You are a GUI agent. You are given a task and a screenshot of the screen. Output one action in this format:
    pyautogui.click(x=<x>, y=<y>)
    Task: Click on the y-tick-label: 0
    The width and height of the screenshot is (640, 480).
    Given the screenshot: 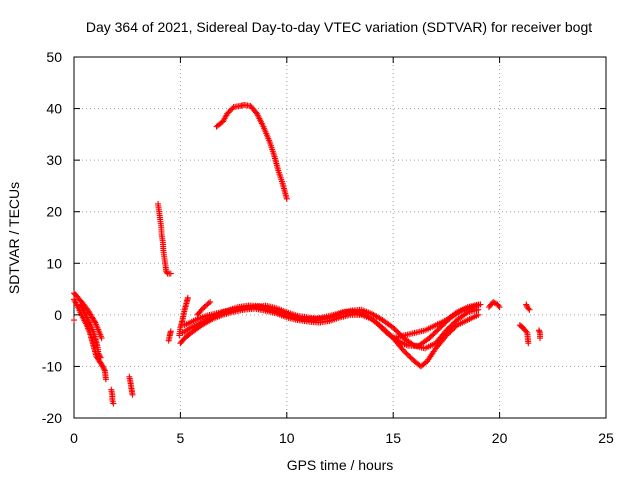 What is the action you would take?
    pyautogui.click(x=58, y=315)
    